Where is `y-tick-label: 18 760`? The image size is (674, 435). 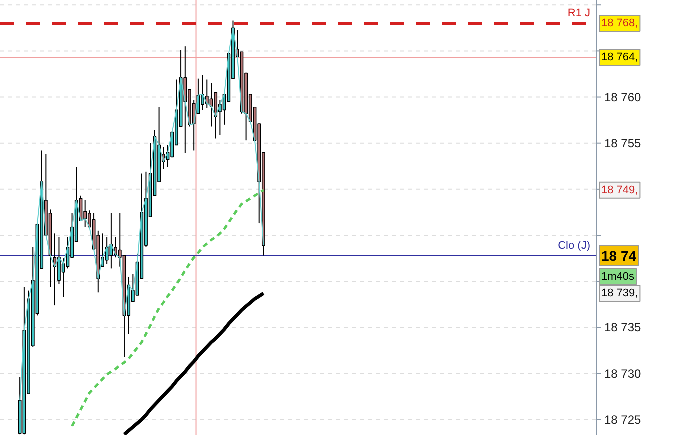
y-tick-label: 18 760 is located at coordinates (623, 97).